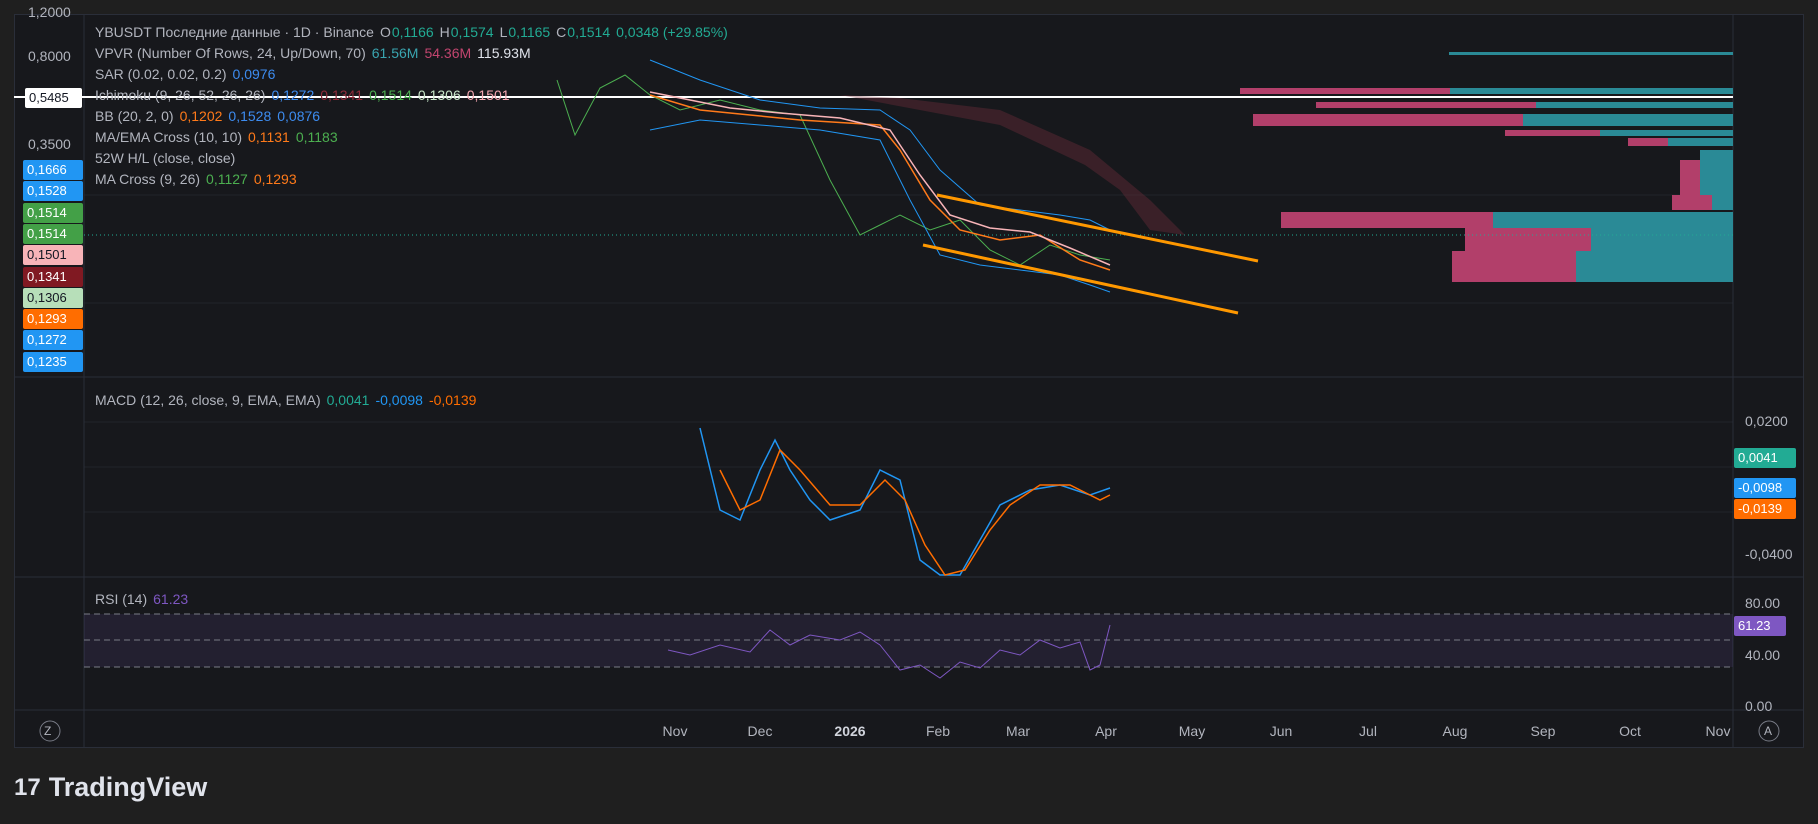 The image size is (1818, 824). Describe the element at coordinates (1543, 731) in the screenshot. I see `time-label: Sep` at that location.